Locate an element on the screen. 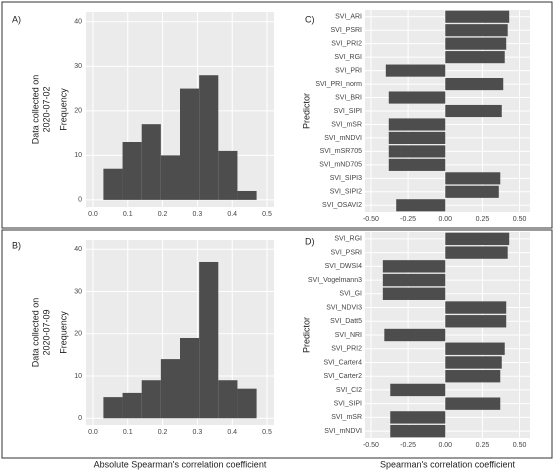 This screenshot has width=554, height=472. x-tick-label: 0.1 is located at coordinates (128, 214).